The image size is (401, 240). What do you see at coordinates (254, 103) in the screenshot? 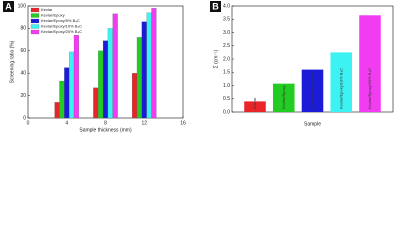
I see `category-label: Kevlar` at bounding box center [254, 103].